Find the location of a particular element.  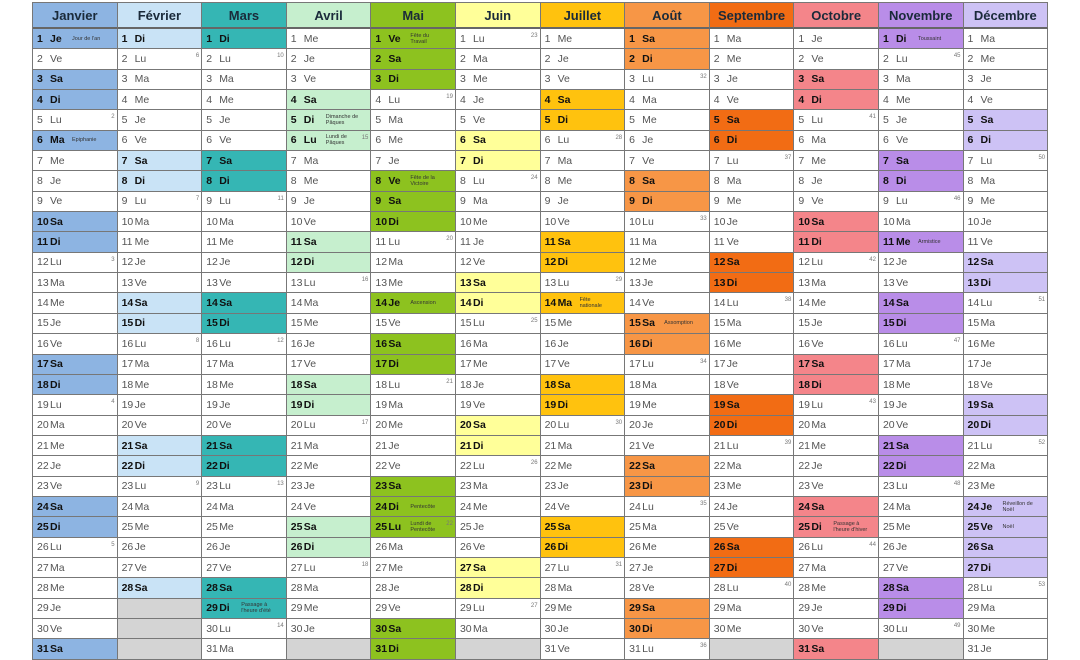

day-cell: 13 Sa is located at coordinates (498, 283).